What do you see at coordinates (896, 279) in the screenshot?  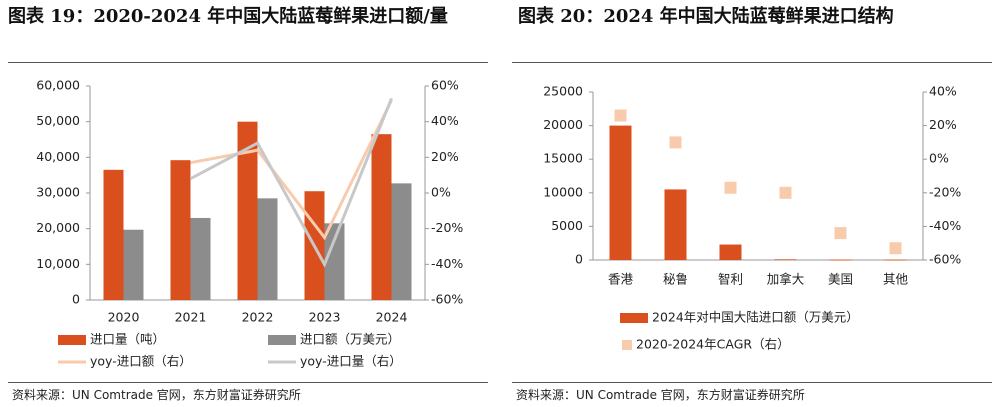 I see `x-tick-label: 其他` at bounding box center [896, 279].